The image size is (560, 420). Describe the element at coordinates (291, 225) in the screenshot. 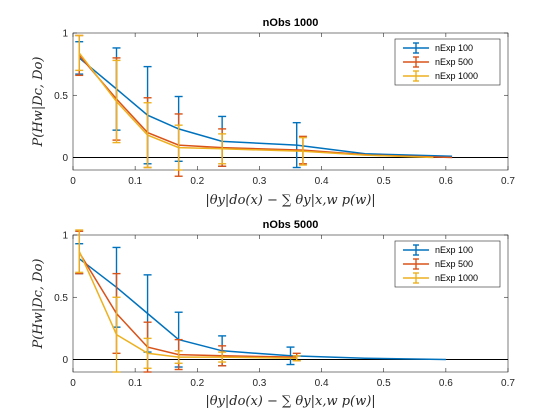

I see `subplot-title: nObs 5000` at that location.